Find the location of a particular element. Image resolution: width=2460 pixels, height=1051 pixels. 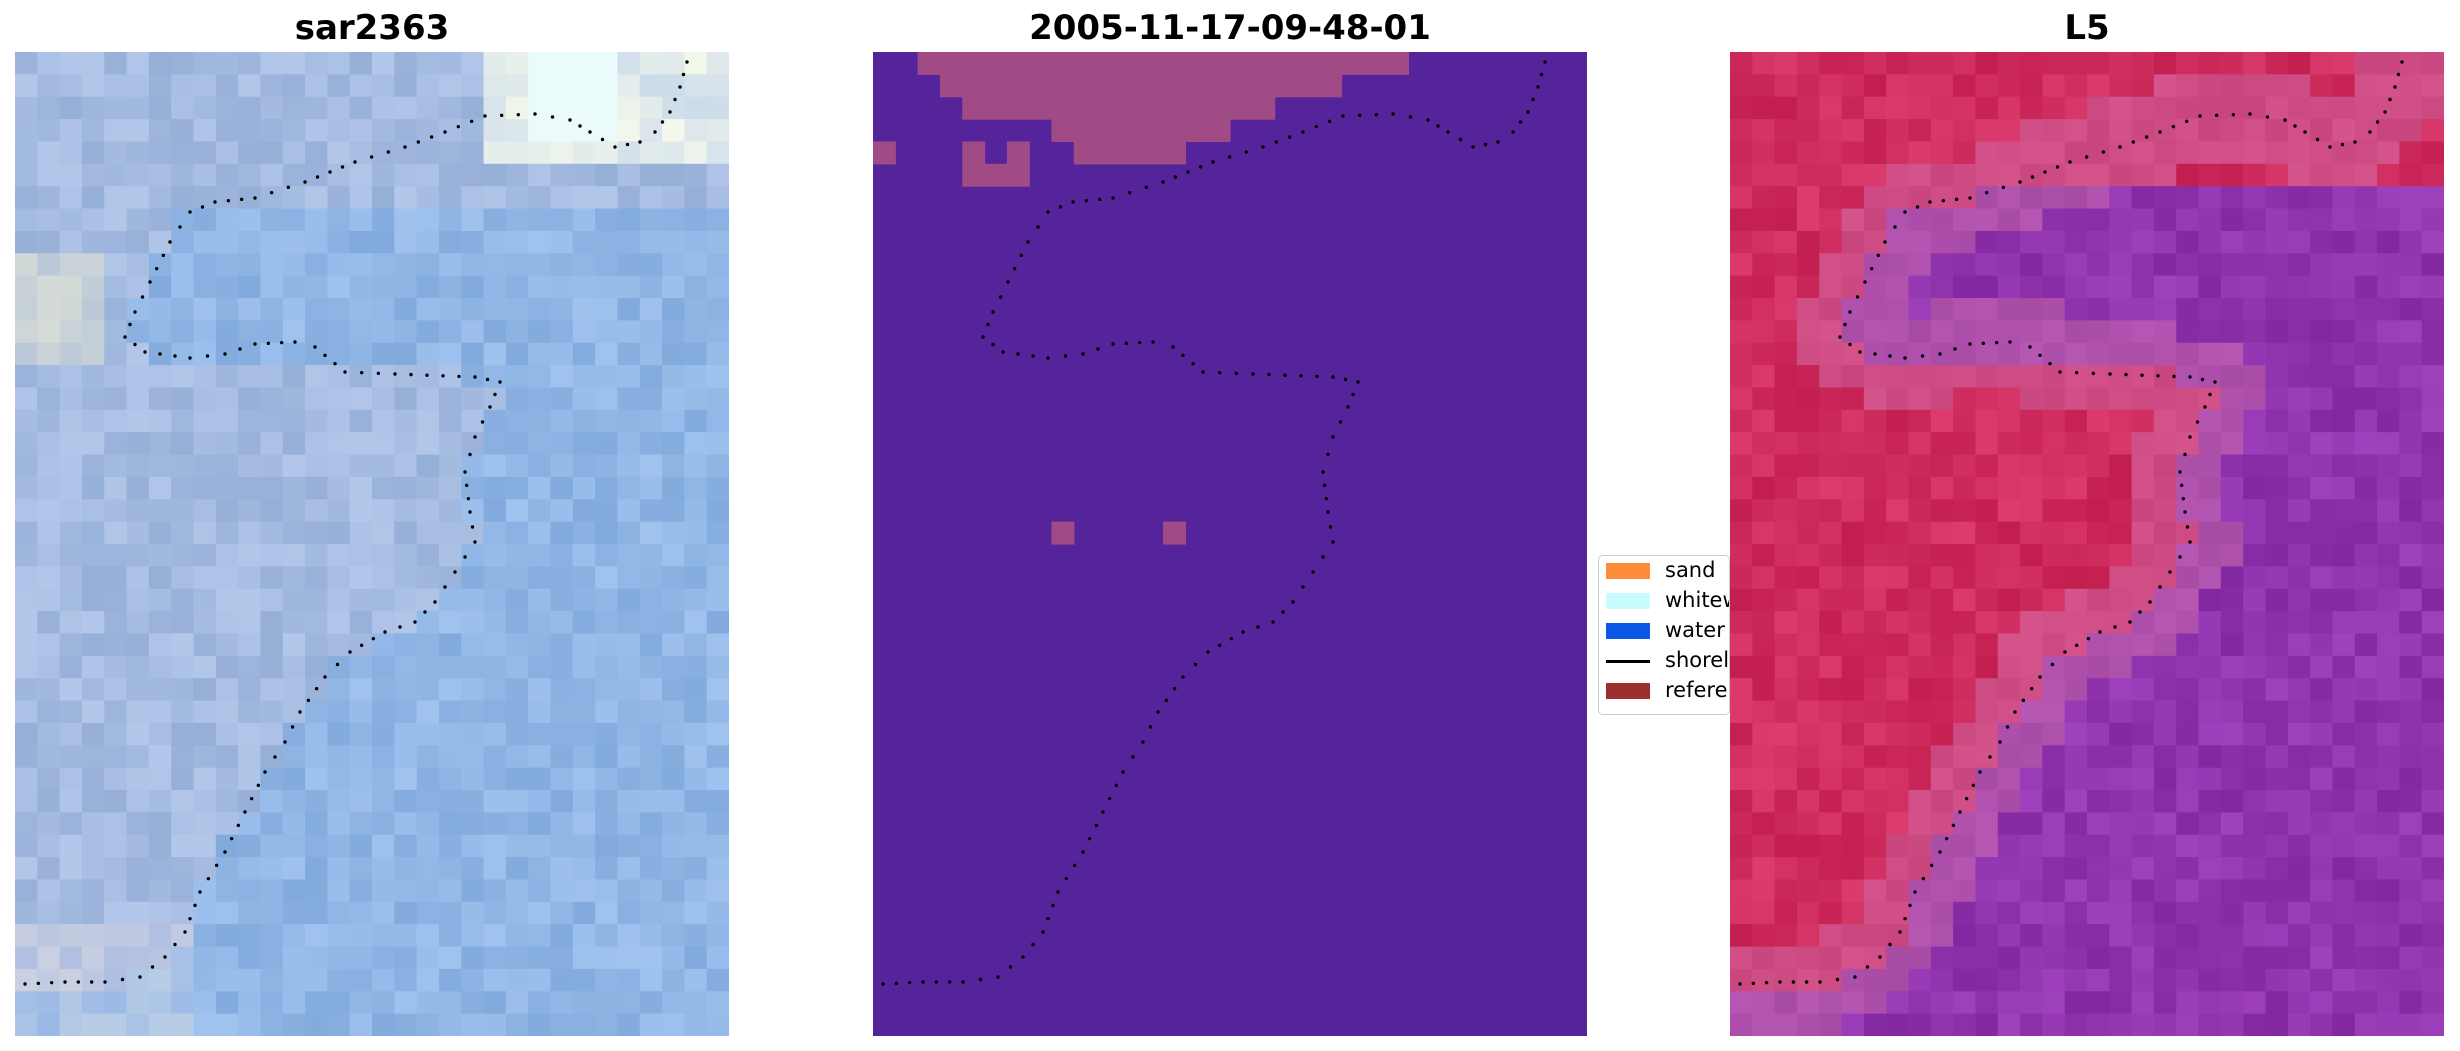

reference-swatch is located at coordinates (1628, 691).